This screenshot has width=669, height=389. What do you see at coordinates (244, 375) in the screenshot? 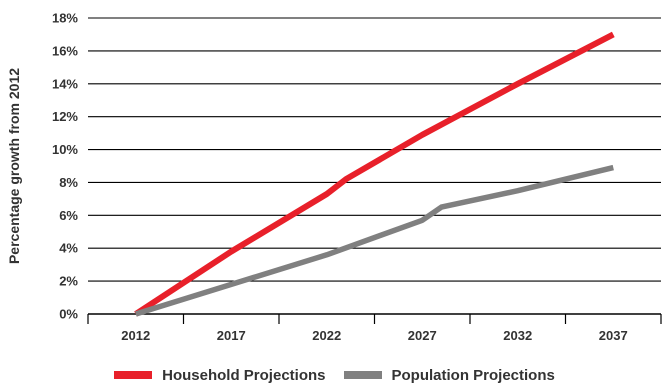
I see `legend-label-household: Household Projections` at bounding box center [244, 375].